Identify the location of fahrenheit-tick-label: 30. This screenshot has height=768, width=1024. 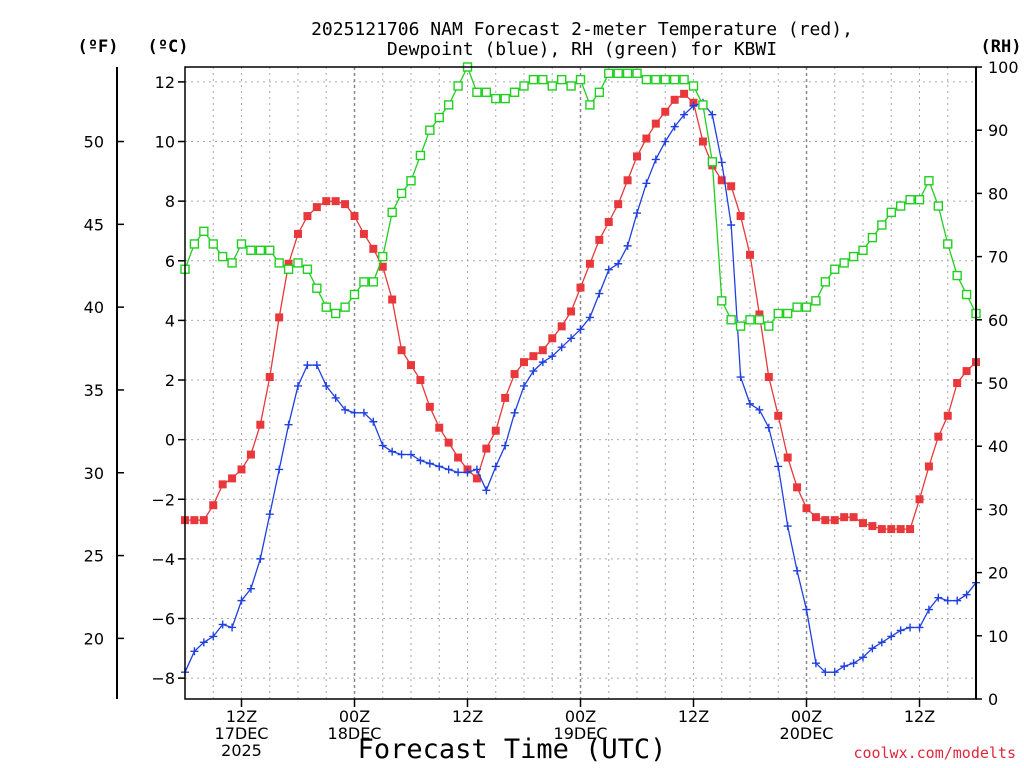
(94, 473).